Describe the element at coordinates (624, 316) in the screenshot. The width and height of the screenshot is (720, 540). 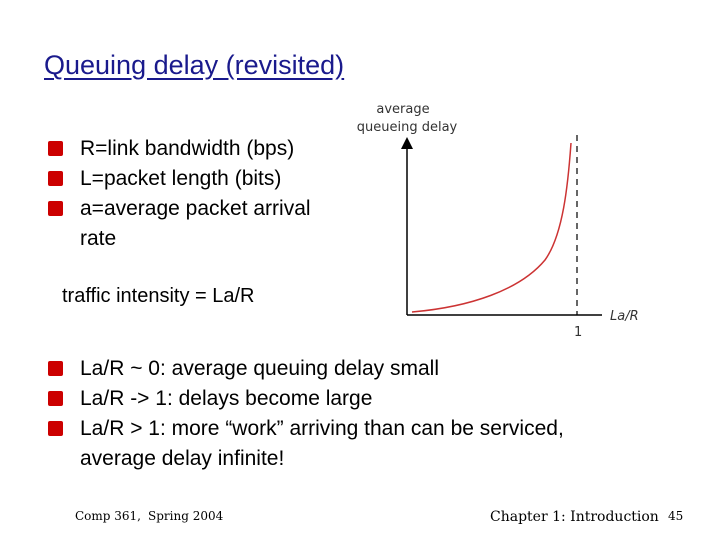
I see `x-axis-label: La/R` at that location.